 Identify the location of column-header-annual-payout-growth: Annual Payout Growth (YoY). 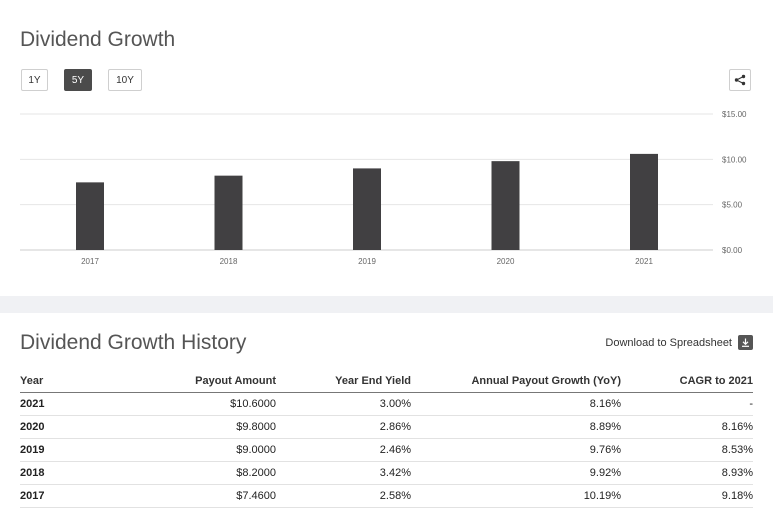
(516, 381).